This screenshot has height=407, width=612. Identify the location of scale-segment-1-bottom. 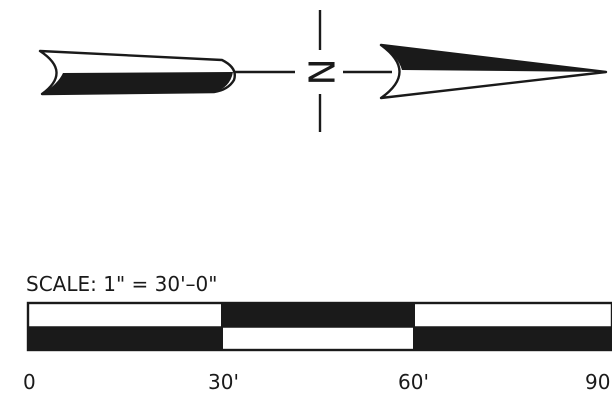
(125, 338).